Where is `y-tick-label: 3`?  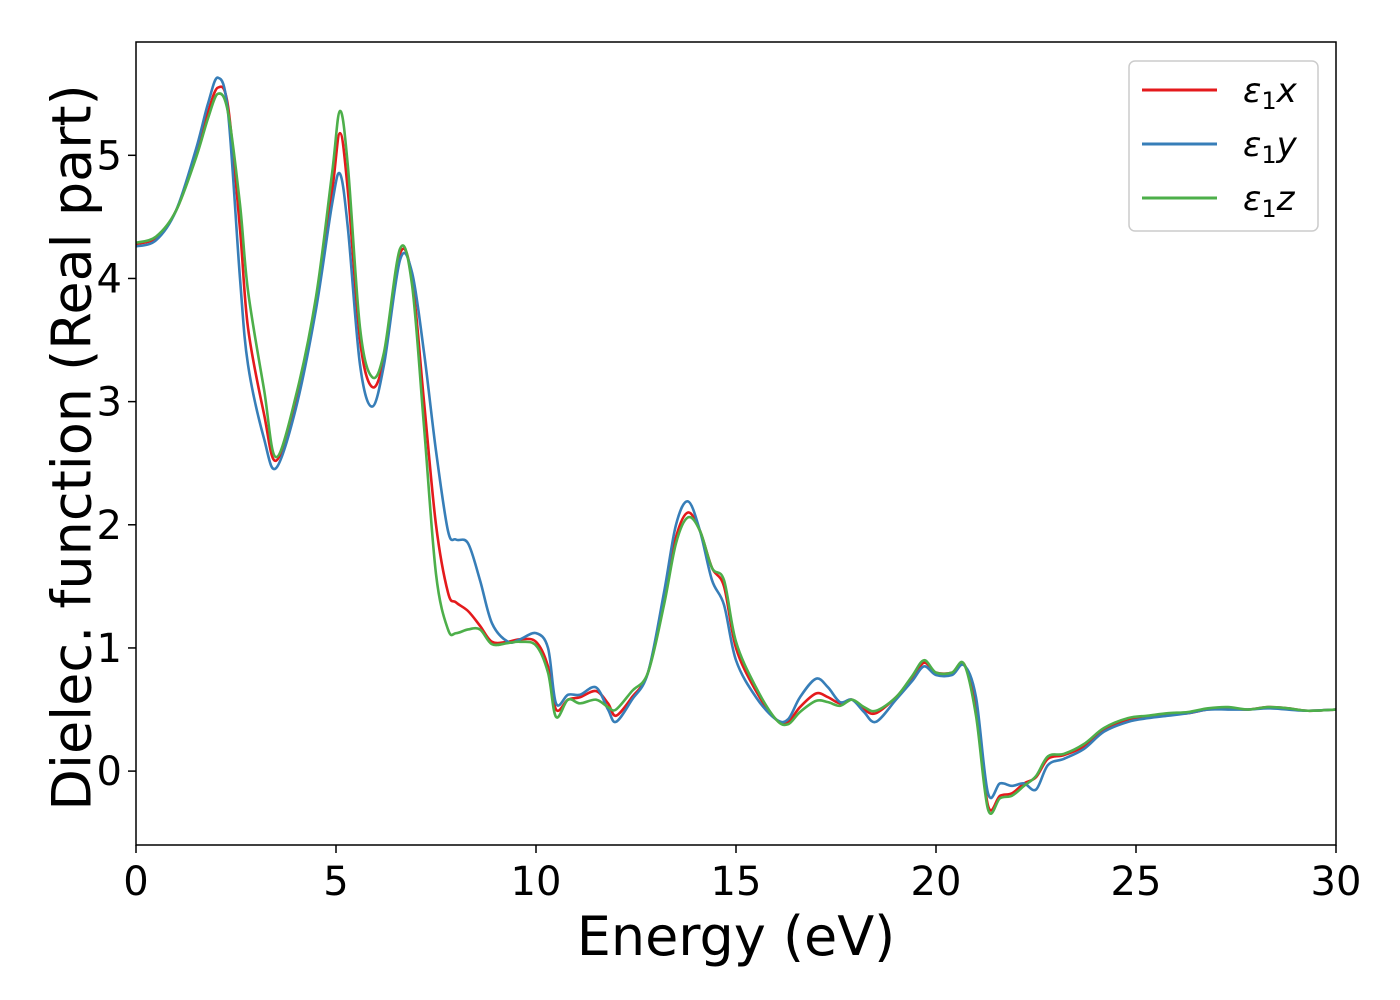
y-tick-label: 3 is located at coordinates (109, 403).